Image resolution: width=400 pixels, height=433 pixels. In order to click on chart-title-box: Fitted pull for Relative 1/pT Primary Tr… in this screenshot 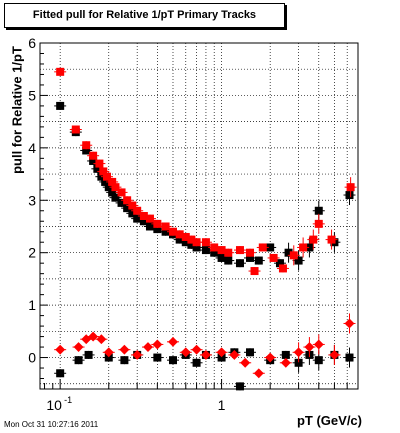, I will do `click(144, 15)`.